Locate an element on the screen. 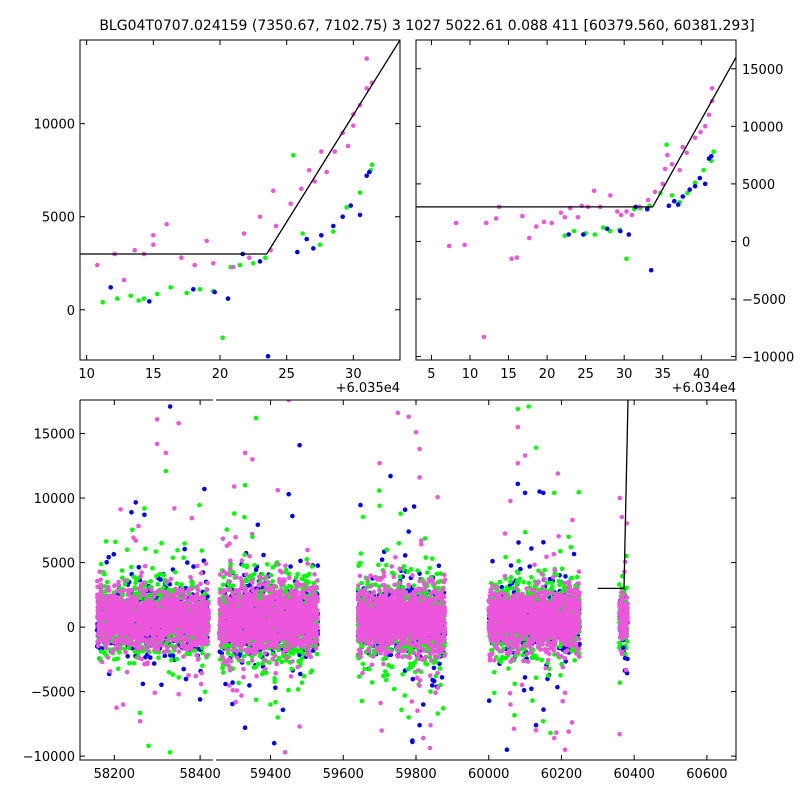  x-tick-label: 35 is located at coordinates (662, 374).